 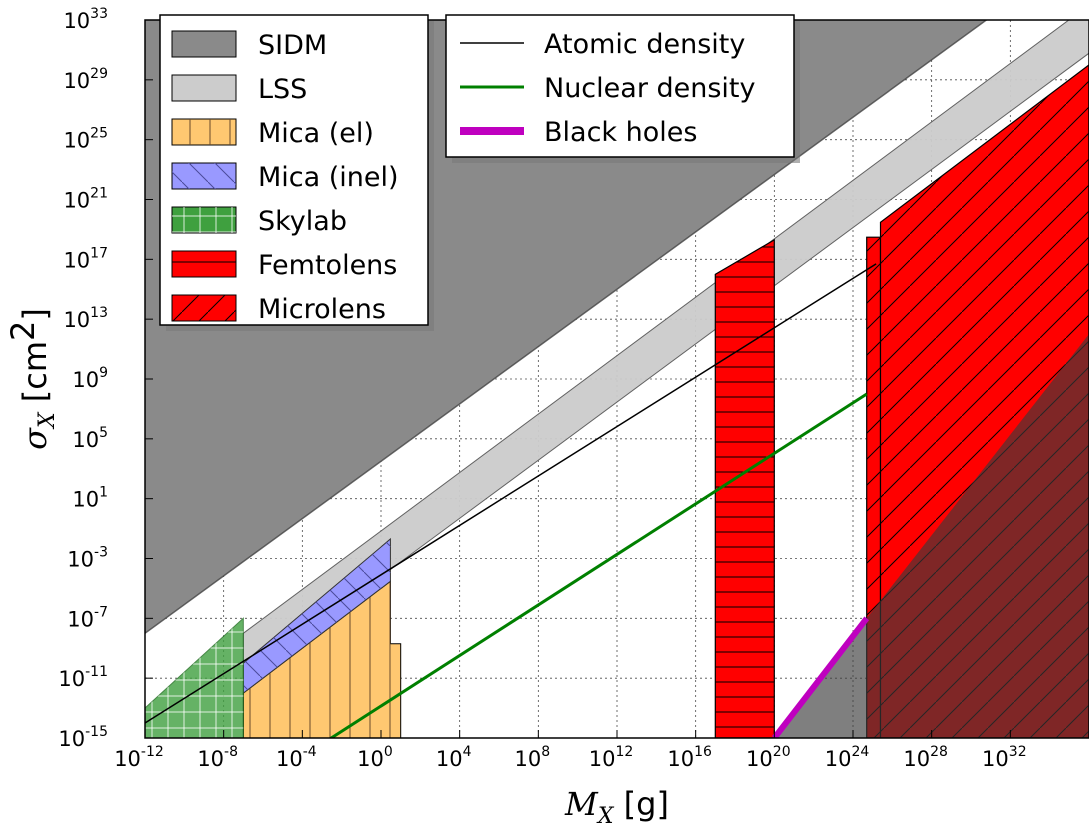 What do you see at coordinates (85, 79) in the screenshot?
I see `y-tick-label: 10²⁹` at bounding box center [85, 79].